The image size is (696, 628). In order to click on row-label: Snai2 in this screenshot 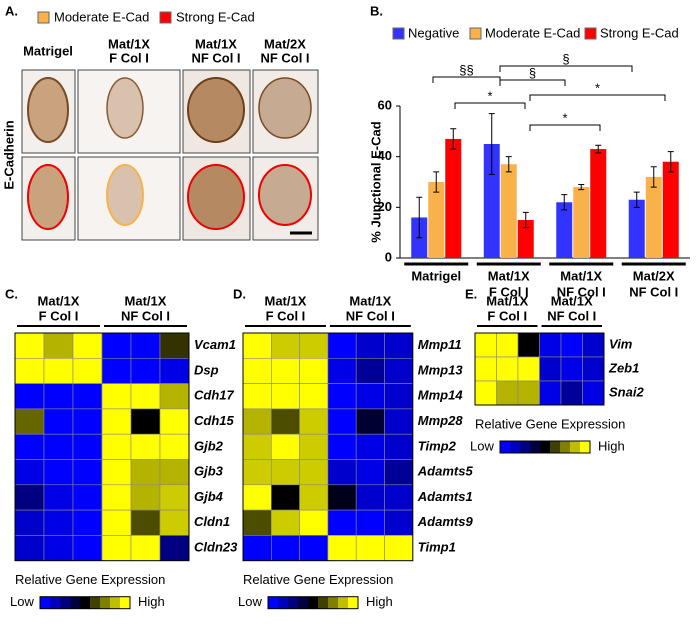, I will do `click(626, 391)`.